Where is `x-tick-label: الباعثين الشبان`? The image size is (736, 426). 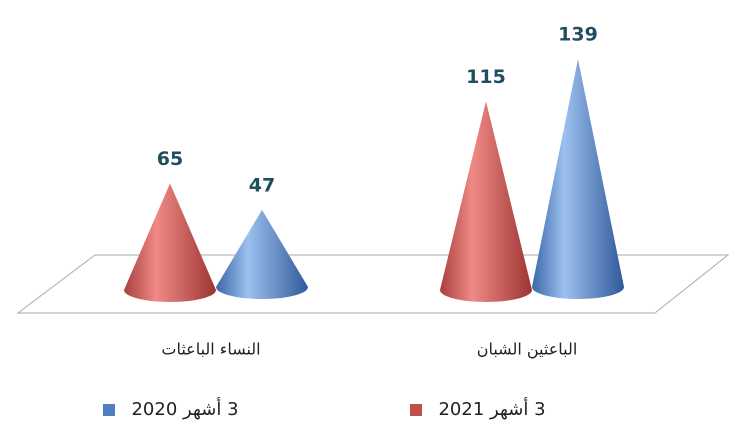
x-tick-label: الباعثين الشبان is located at coordinates (527, 350).